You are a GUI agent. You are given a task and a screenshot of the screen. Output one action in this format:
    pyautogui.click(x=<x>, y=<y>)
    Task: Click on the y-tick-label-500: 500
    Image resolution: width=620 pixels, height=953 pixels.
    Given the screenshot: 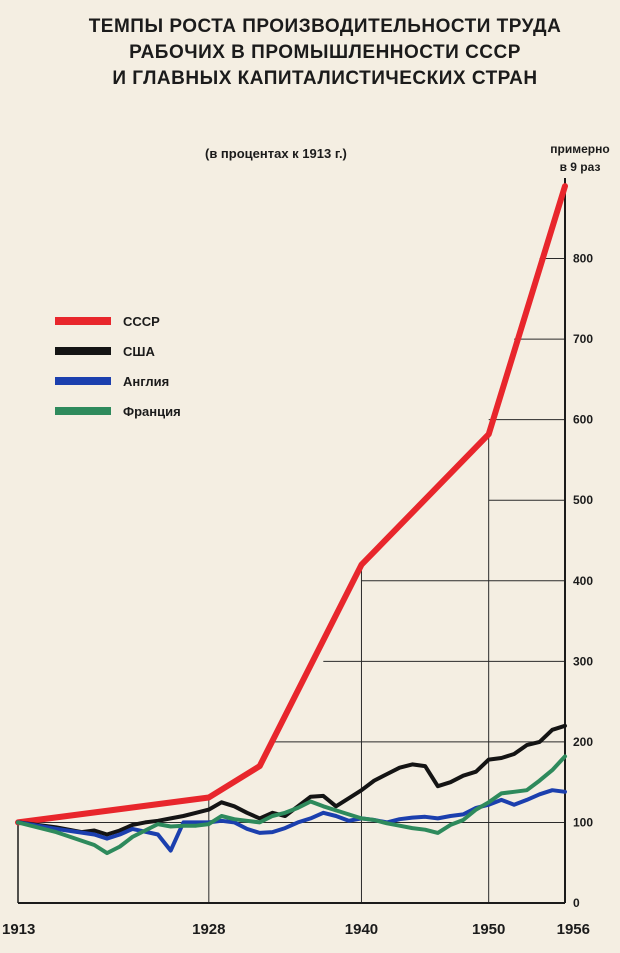 What is the action you would take?
    pyautogui.click(x=583, y=500)
    